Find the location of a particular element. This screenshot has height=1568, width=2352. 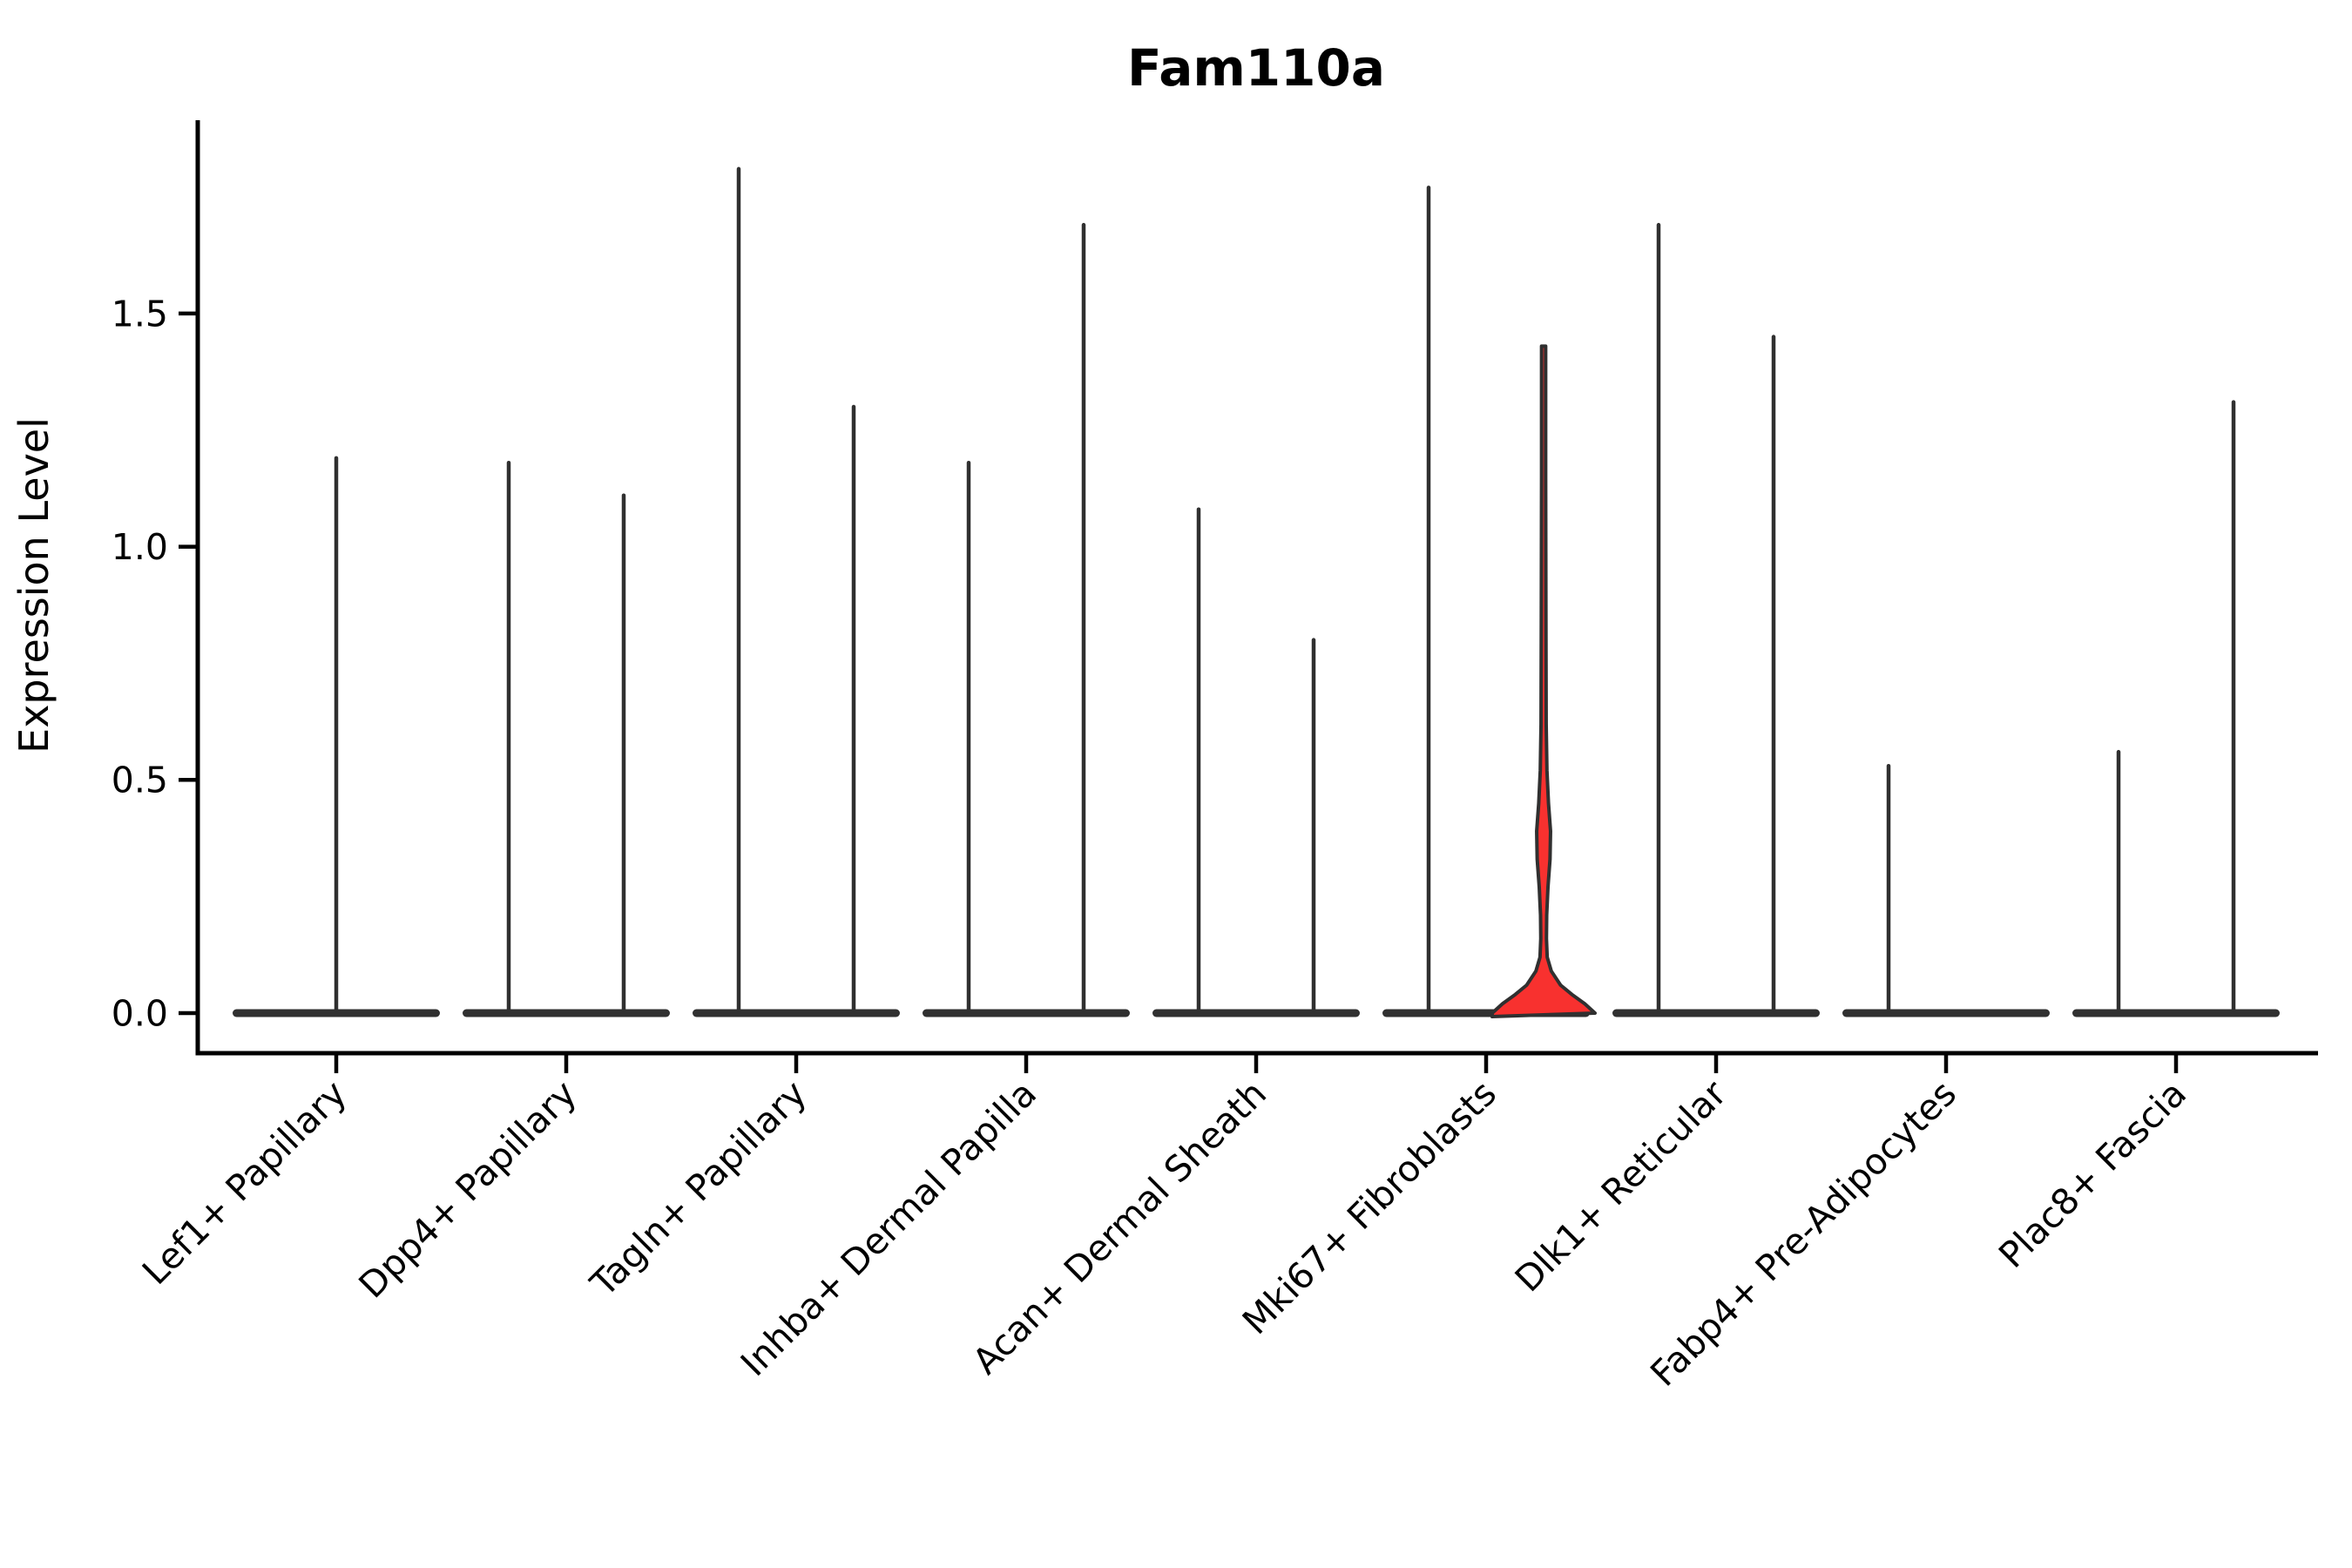

y-tick-label-1.0: 1.0 is located at coordinates (140, 547).